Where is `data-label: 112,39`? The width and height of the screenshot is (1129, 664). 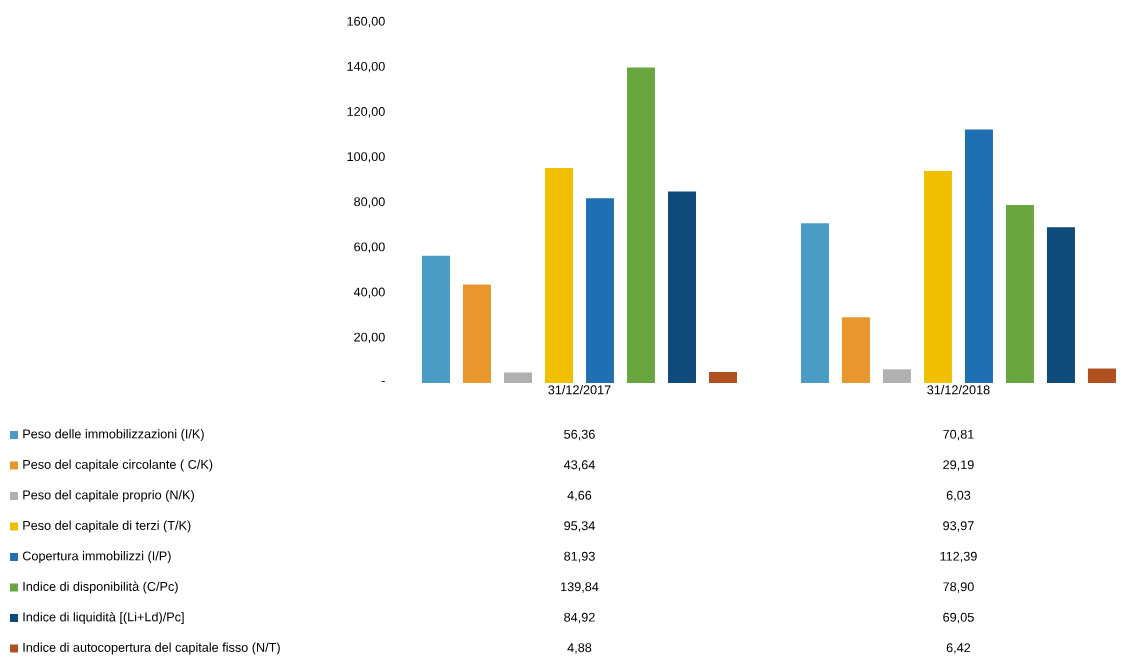
data-label: 112,39 is located at coordinates (958, 557).